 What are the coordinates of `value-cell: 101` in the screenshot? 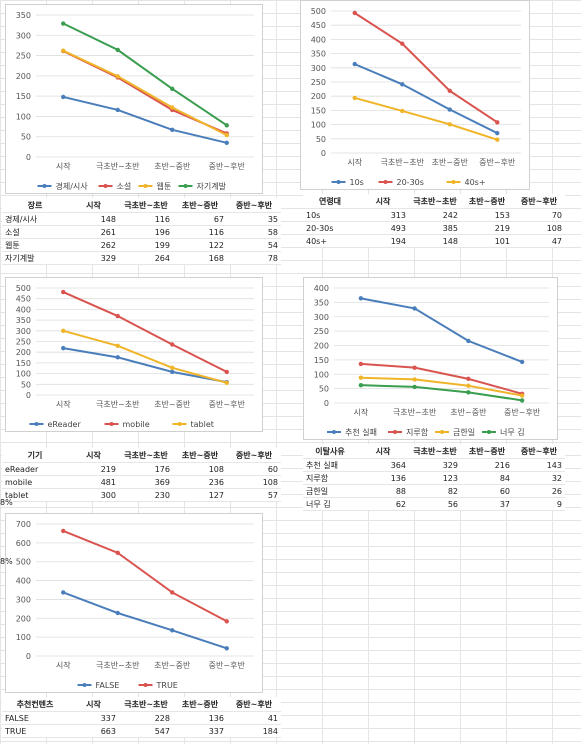 It's located at (487, 241).